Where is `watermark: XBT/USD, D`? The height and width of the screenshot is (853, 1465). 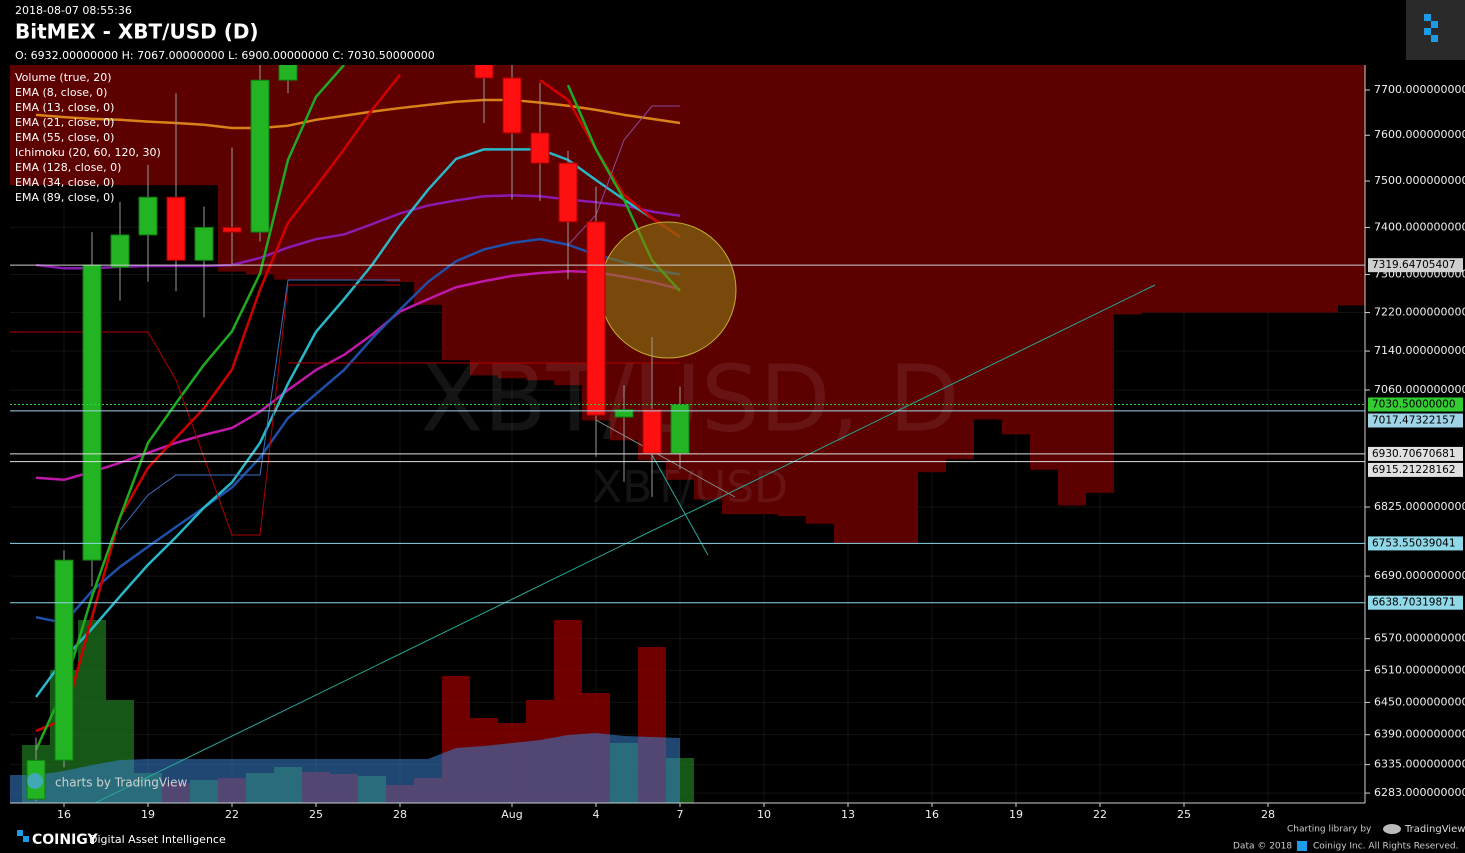
watermark: XBT/USD, D is located at coordinates (689, 398).